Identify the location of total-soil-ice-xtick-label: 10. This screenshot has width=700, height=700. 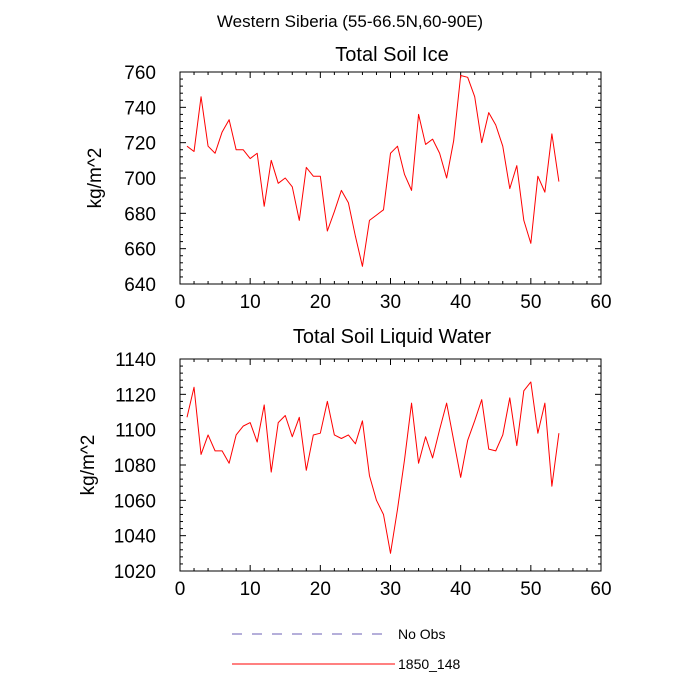
(250, 302).